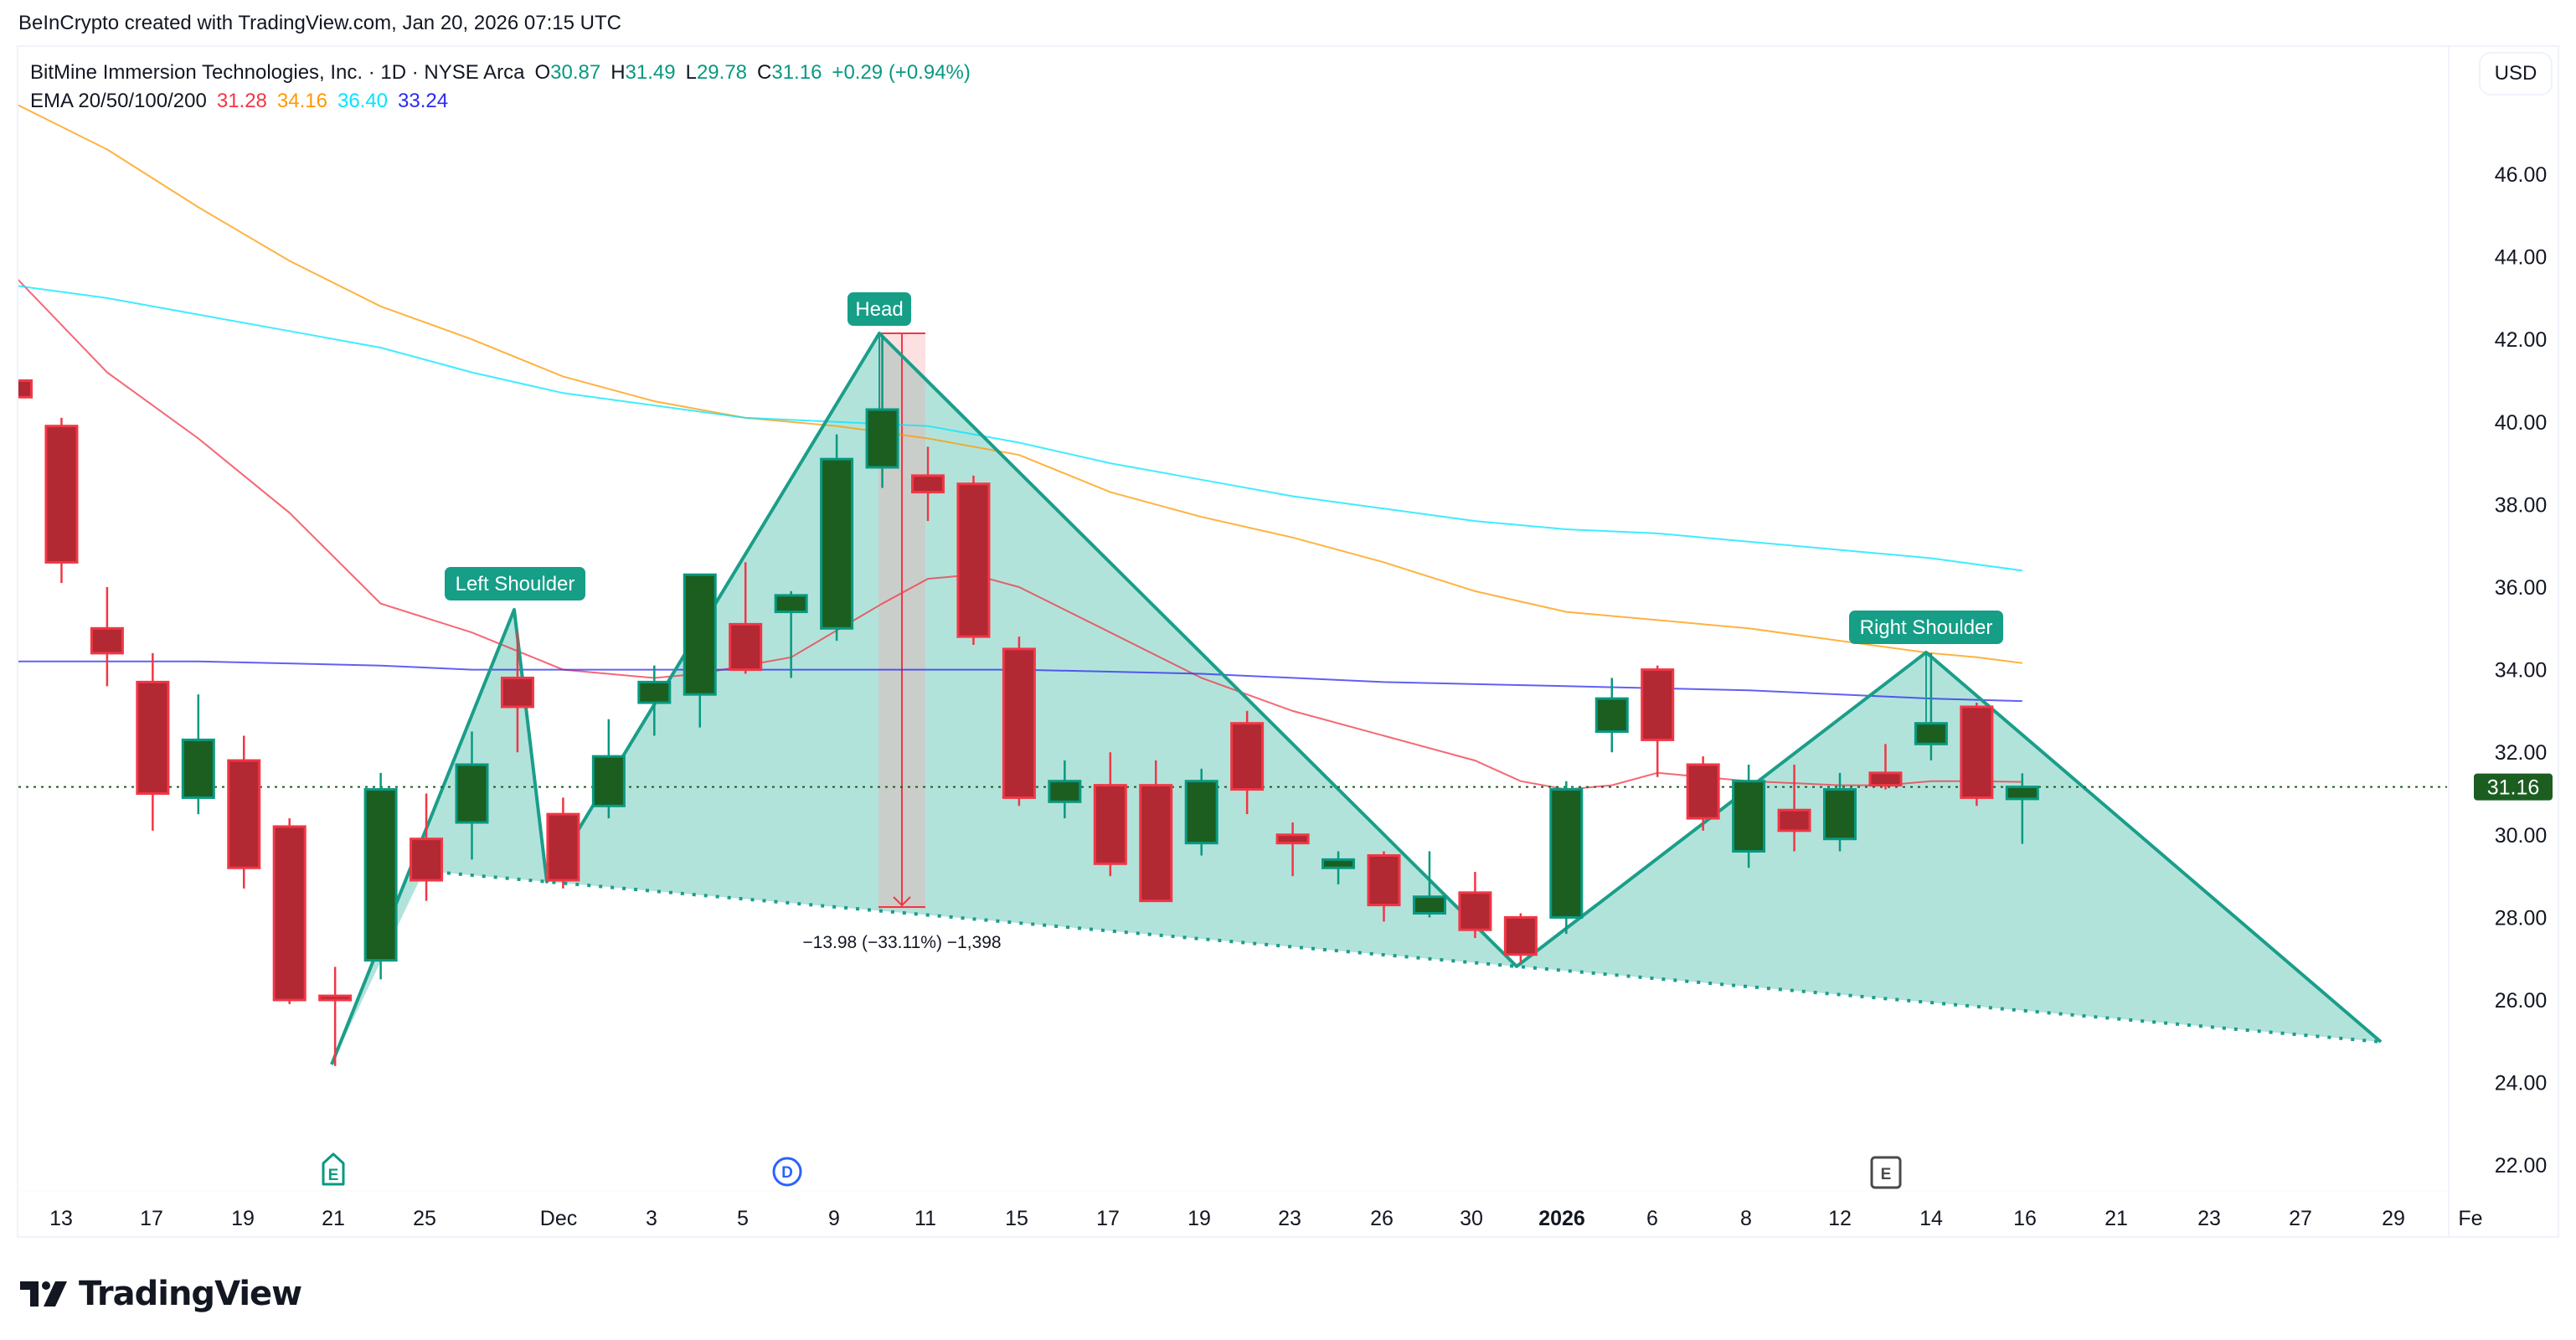  I want to click on date-tick: 6, so click(1652, 1218).